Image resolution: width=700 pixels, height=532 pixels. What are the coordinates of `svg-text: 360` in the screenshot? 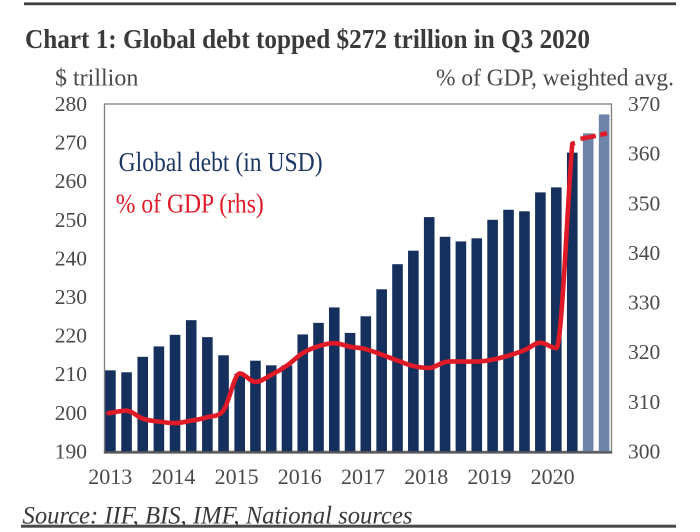 It's located at (644, 154).